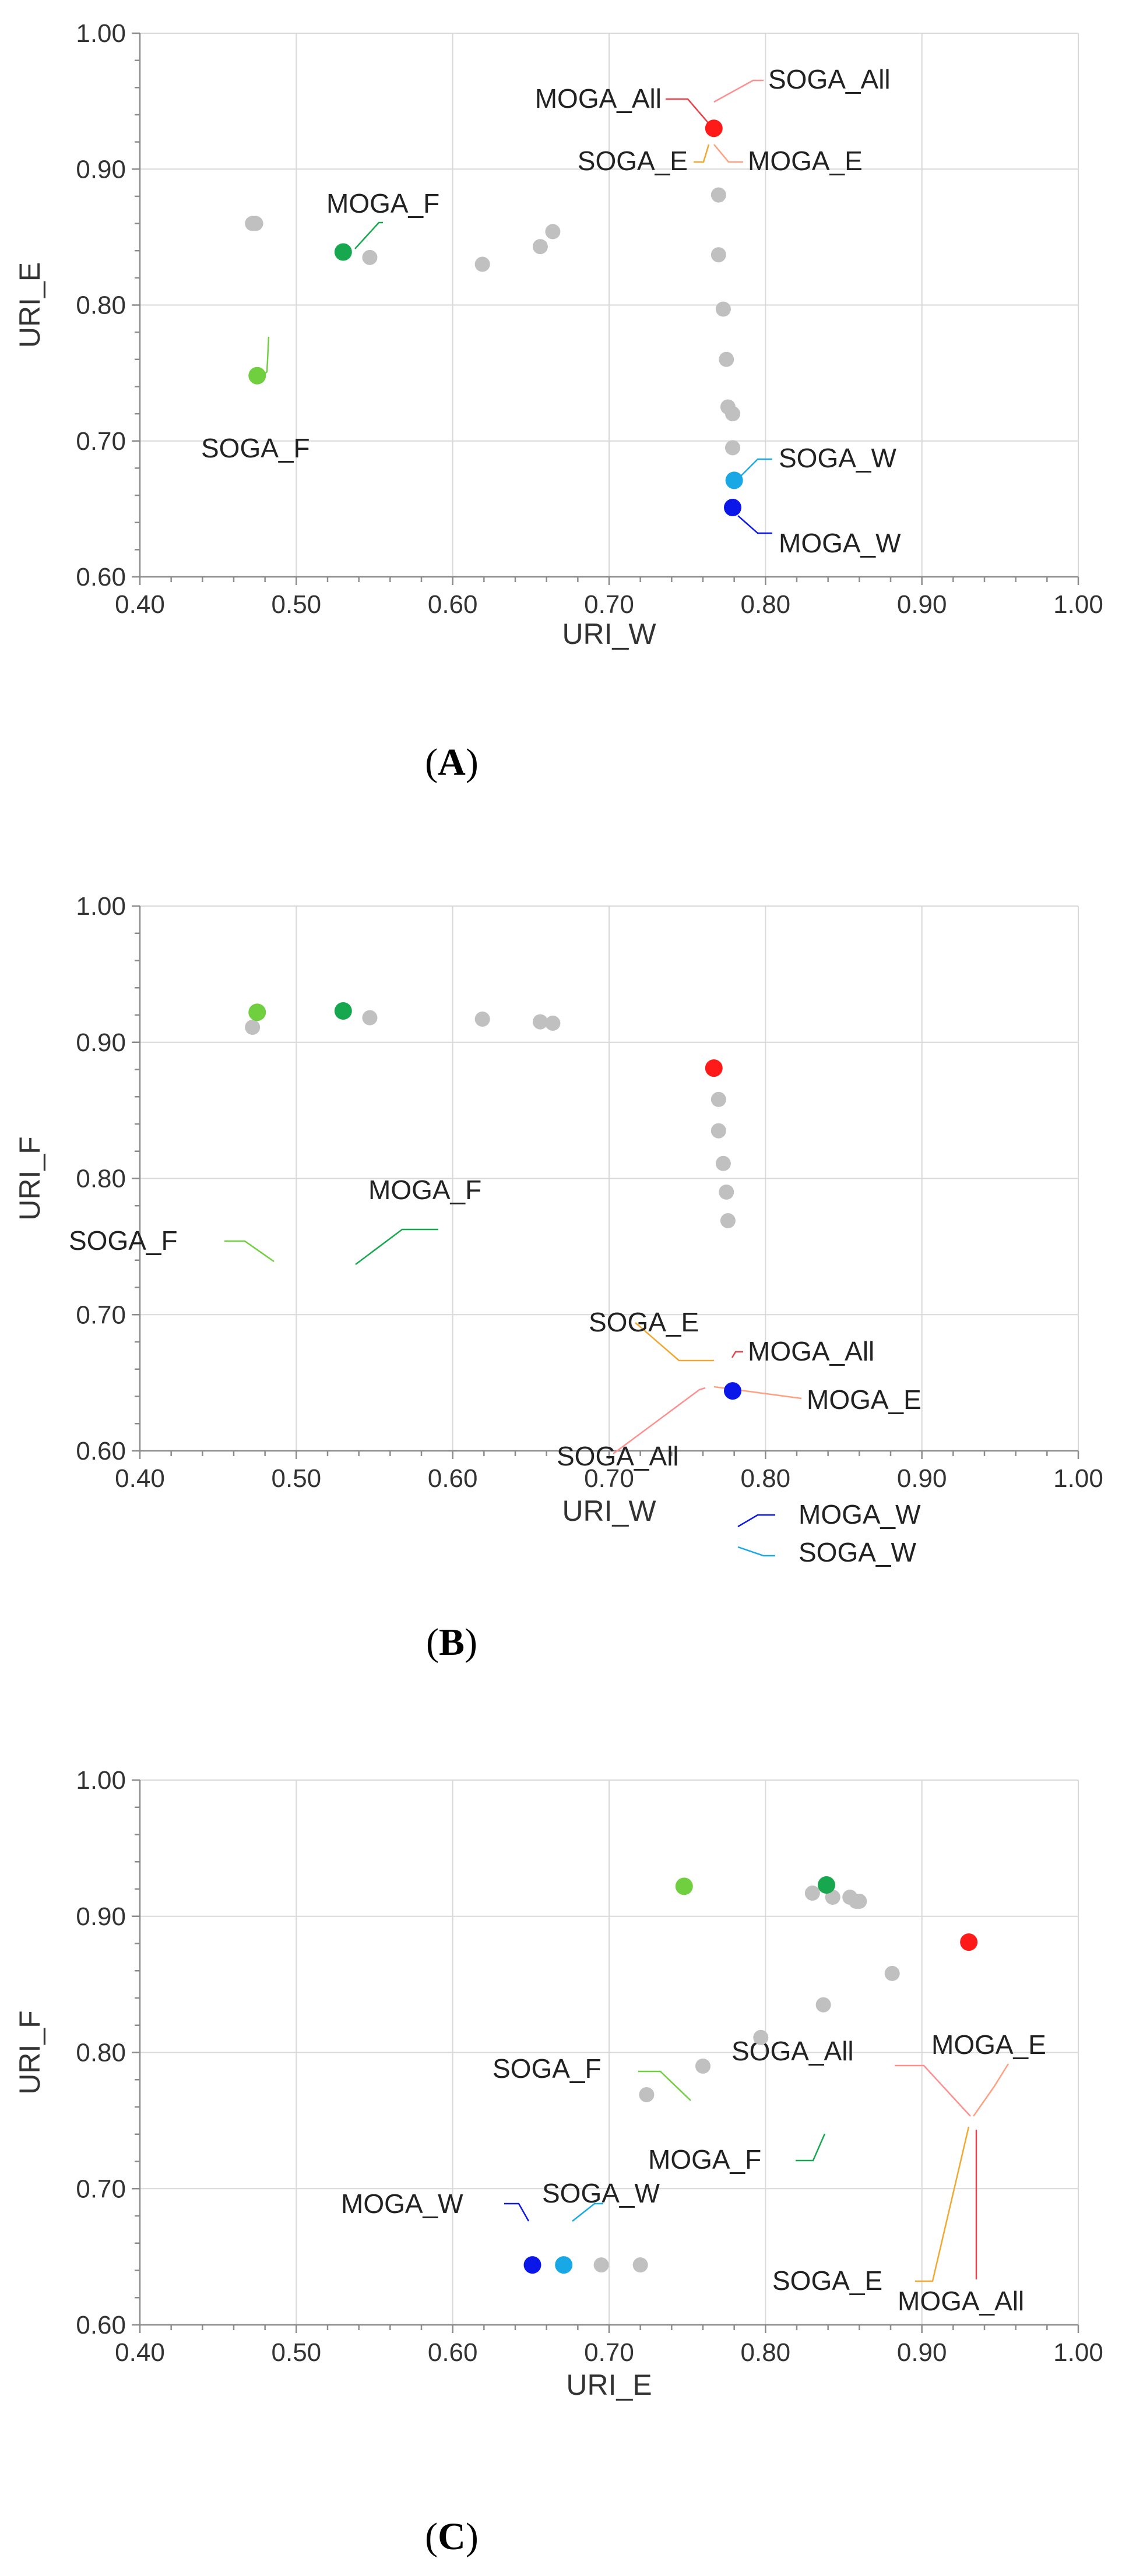 This screenshot has height=2576, width=1122. I want to click on panel-label-letter: A, so click(452, 762).